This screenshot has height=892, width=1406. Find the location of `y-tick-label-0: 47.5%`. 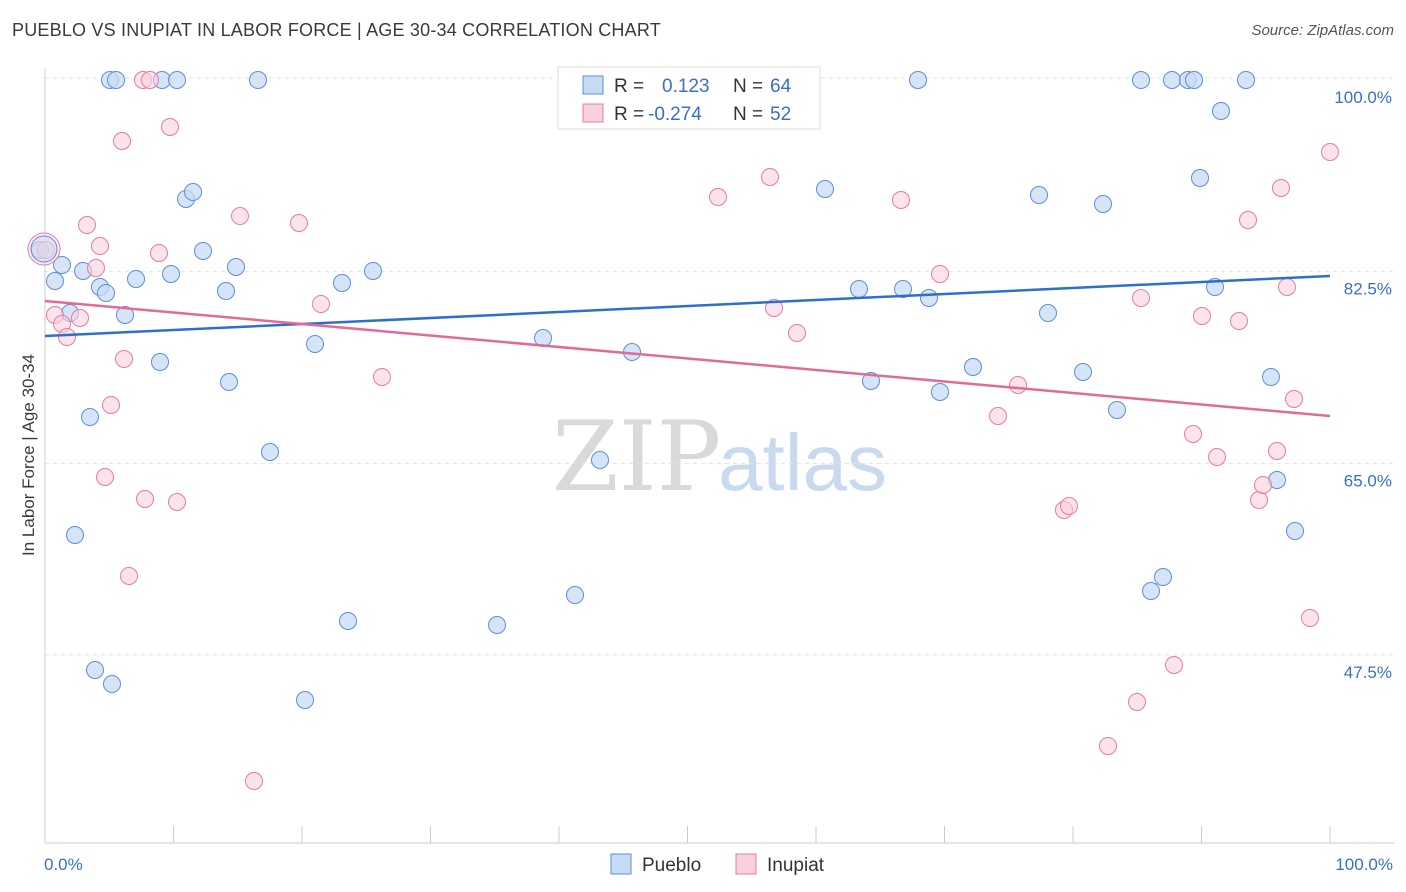

y-tick-label-0: 47.5% is located at coordinates (1368, 672).